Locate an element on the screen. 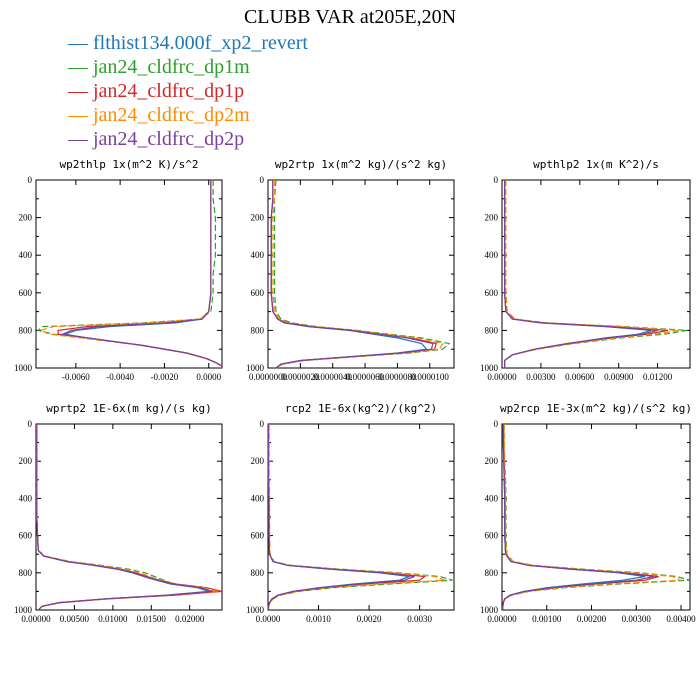  x-tick-label: 0.00100 is located at coordinates (547, 619).